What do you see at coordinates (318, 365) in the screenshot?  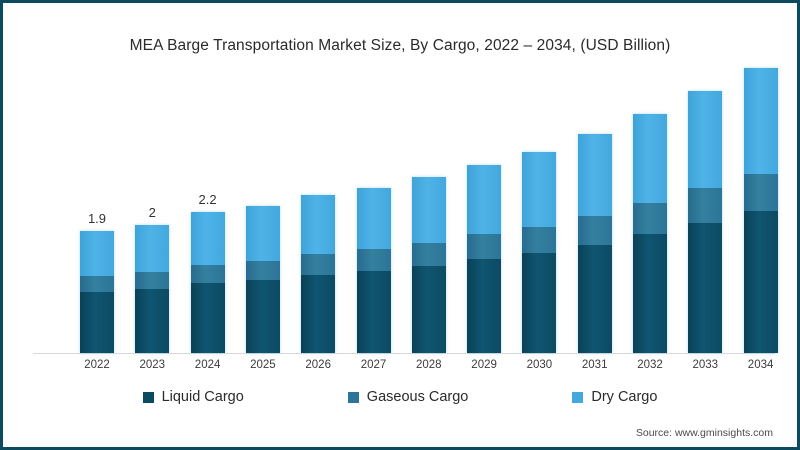 I see `x-axis-label-2026: 2026` at bounding box center [318, 365].